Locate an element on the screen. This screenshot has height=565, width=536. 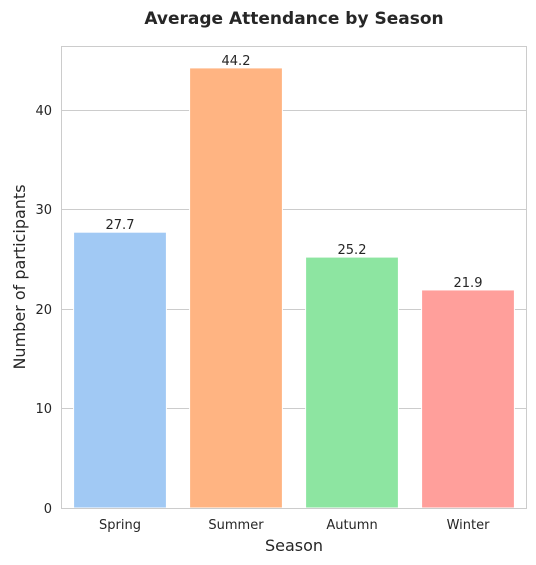
chart-title: Average Attendance by Season is located at coordinates (293, 19).